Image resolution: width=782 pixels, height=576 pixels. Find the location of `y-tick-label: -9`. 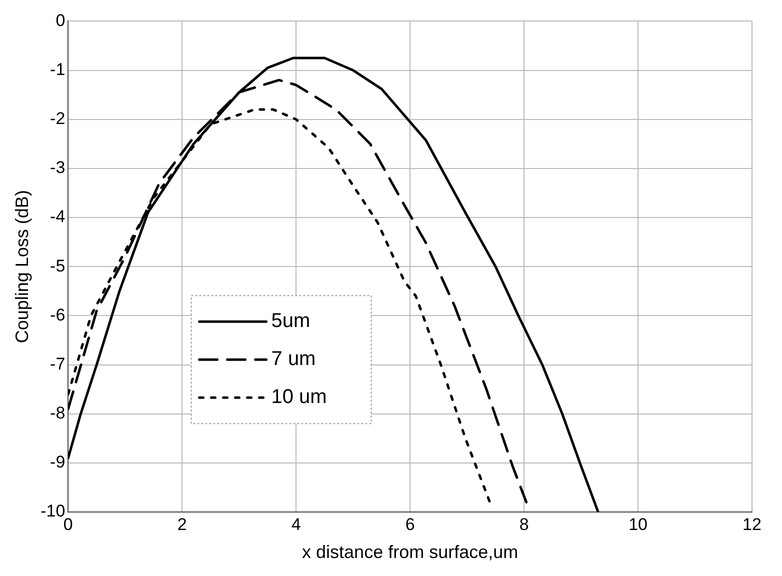

y-tick-label: -9 is located at coordinates (58, 462).